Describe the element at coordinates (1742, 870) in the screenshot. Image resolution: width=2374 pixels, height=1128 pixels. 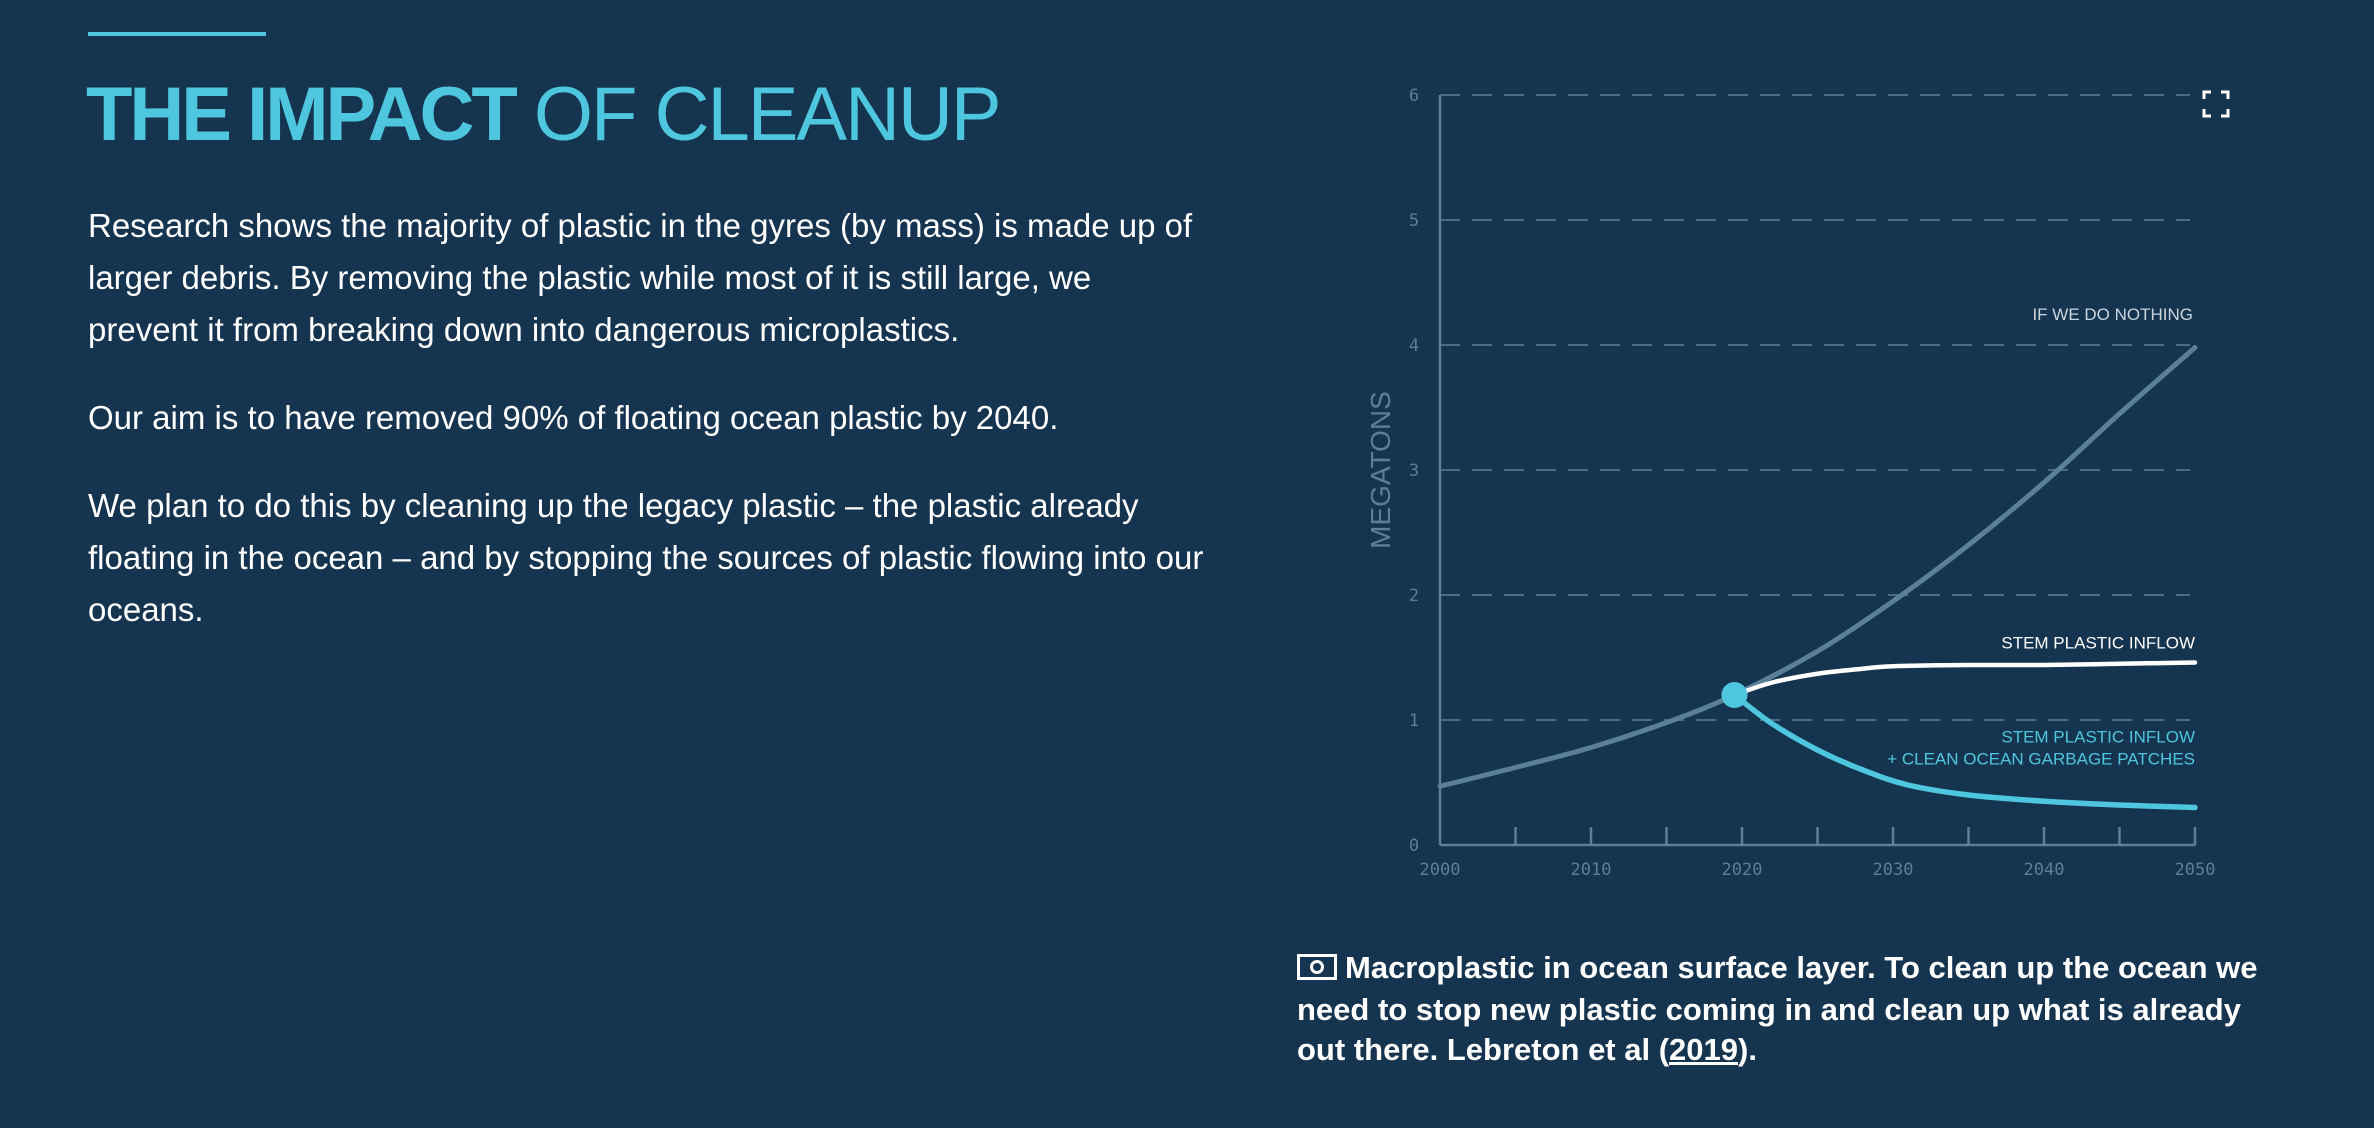
I see `x-tick-label: 2020` at that location.